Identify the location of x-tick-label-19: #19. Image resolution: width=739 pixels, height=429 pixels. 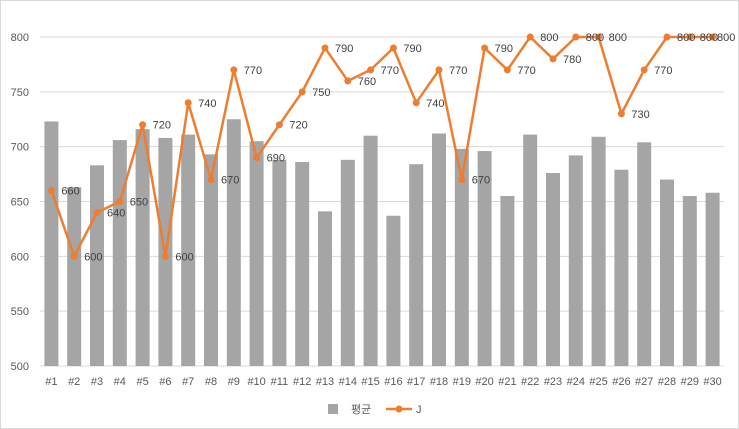
(462, 382).